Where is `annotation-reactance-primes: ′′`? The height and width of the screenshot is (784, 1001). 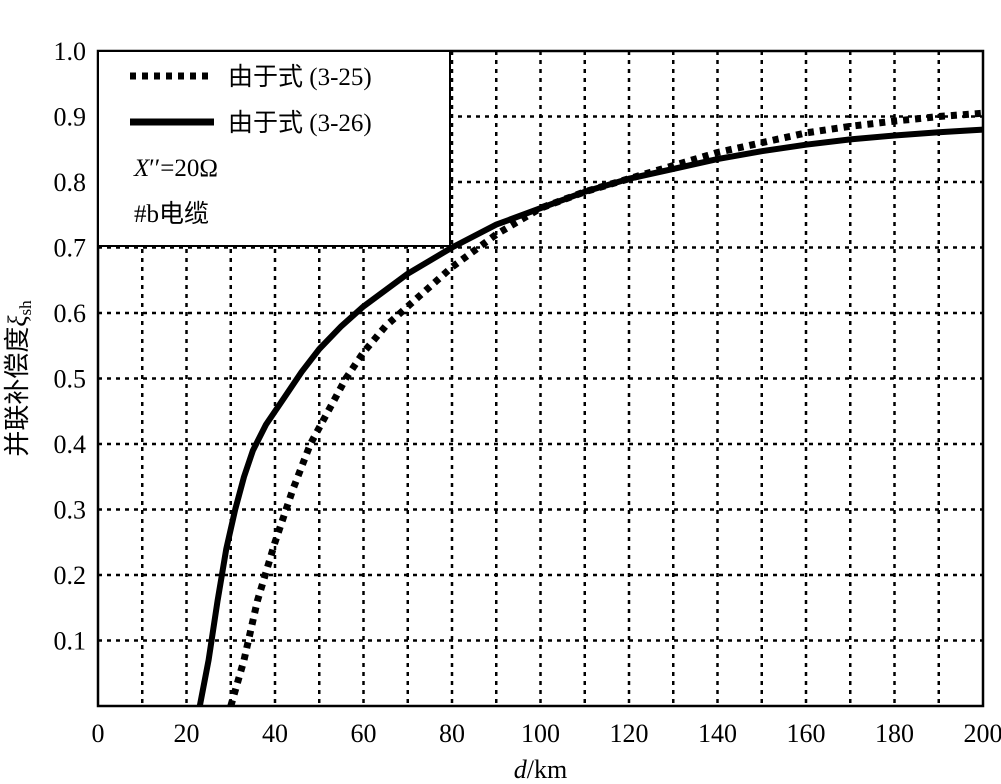
annotation-reactance-primes: ′′ is located at coordinates (154, 168).